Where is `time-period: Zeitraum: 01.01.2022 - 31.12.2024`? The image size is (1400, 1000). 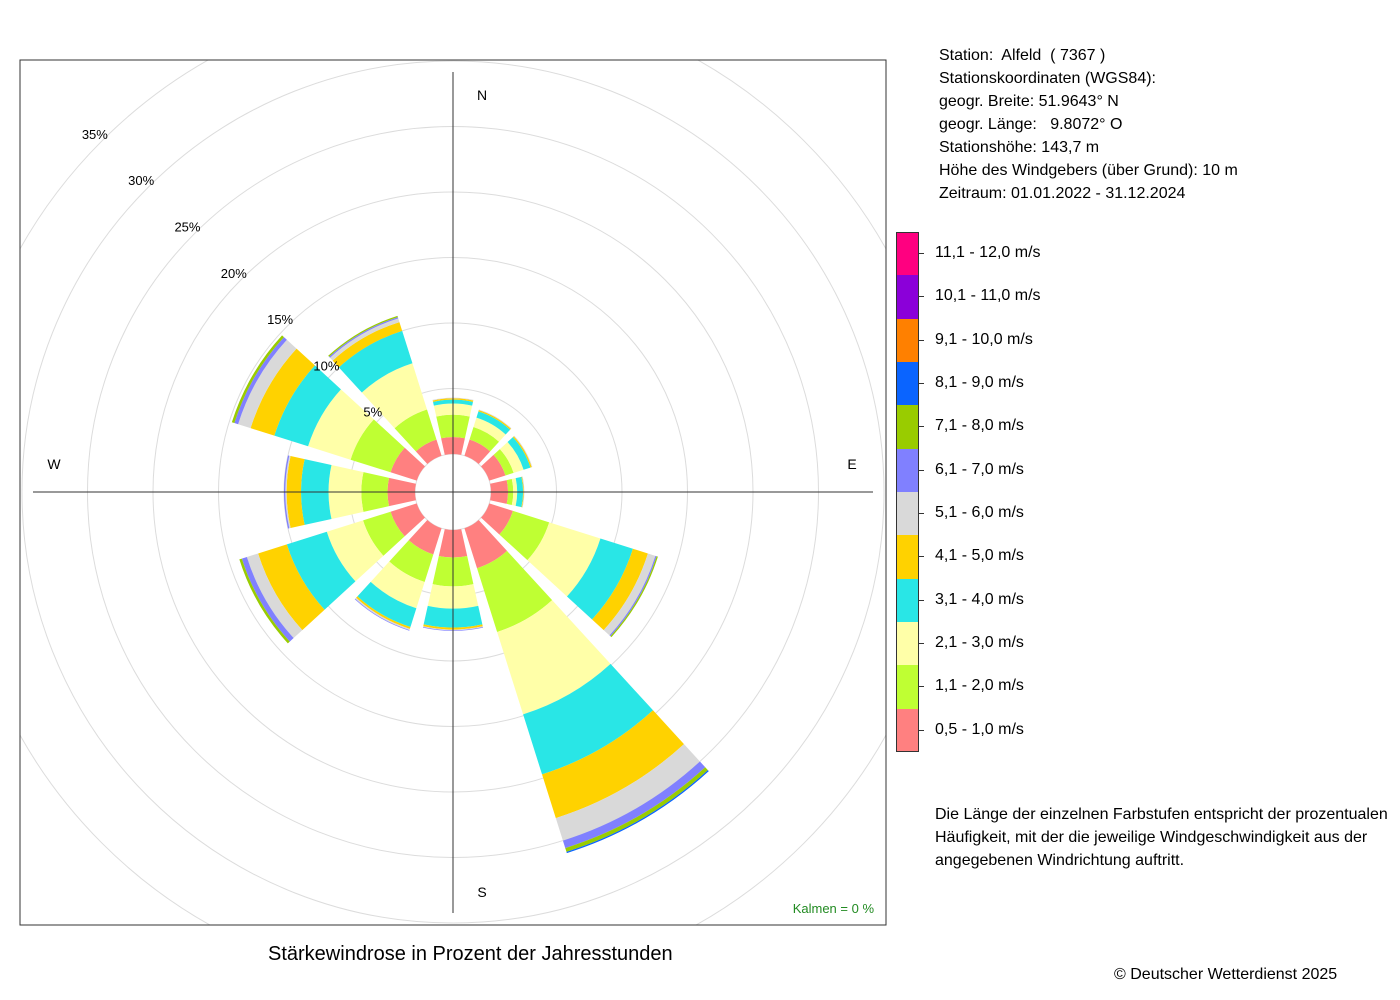 time-period: Zeitraum: 01.01.2022 - 31.12.2024 is located at coordinates (1062, 193).